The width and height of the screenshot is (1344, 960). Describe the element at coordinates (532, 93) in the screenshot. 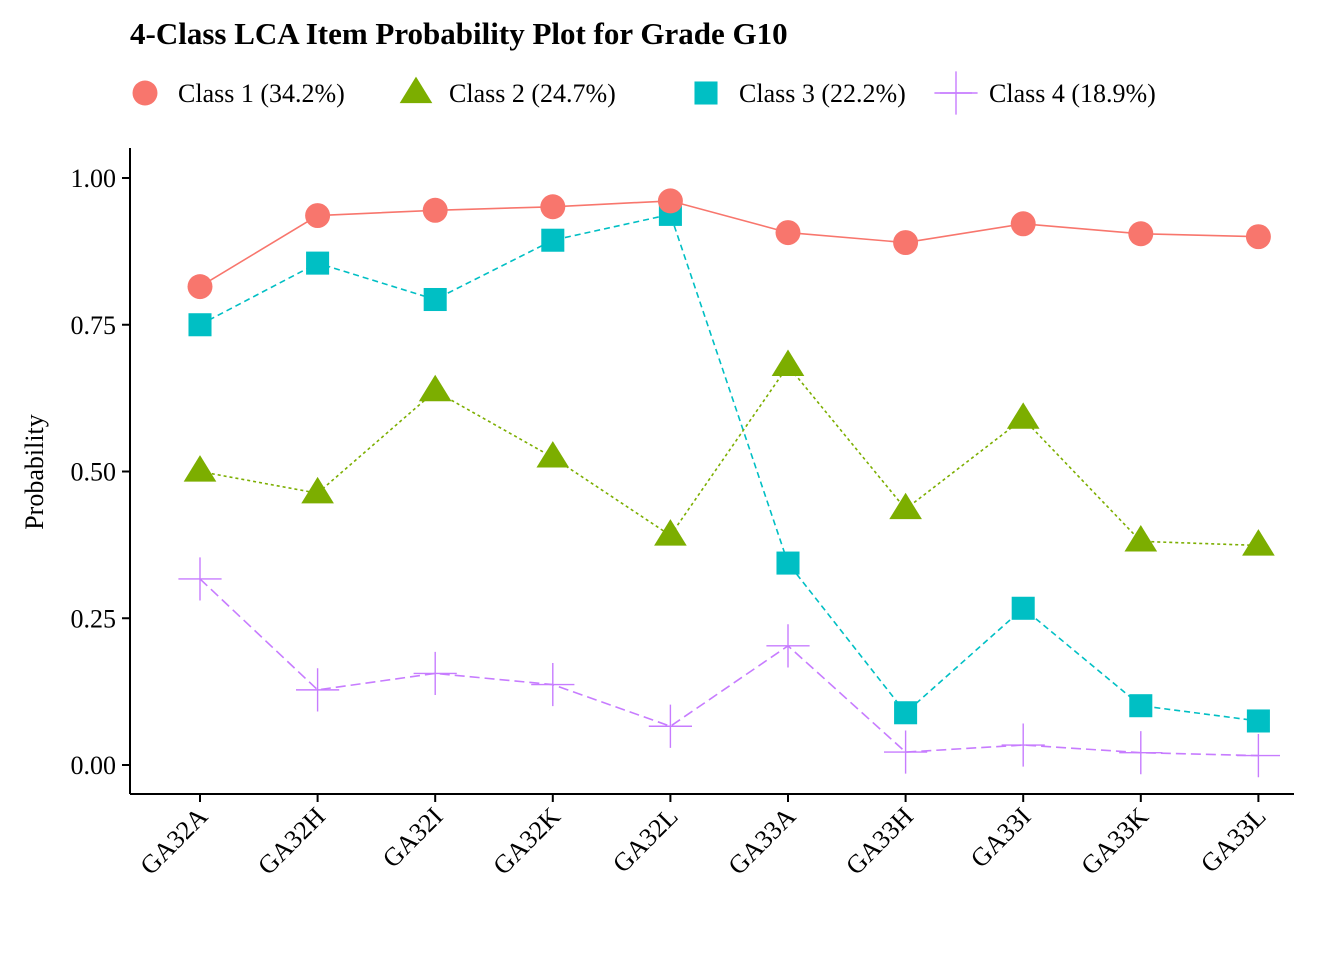

I see `legend-label: Class 2 (24.7%)` at that location.